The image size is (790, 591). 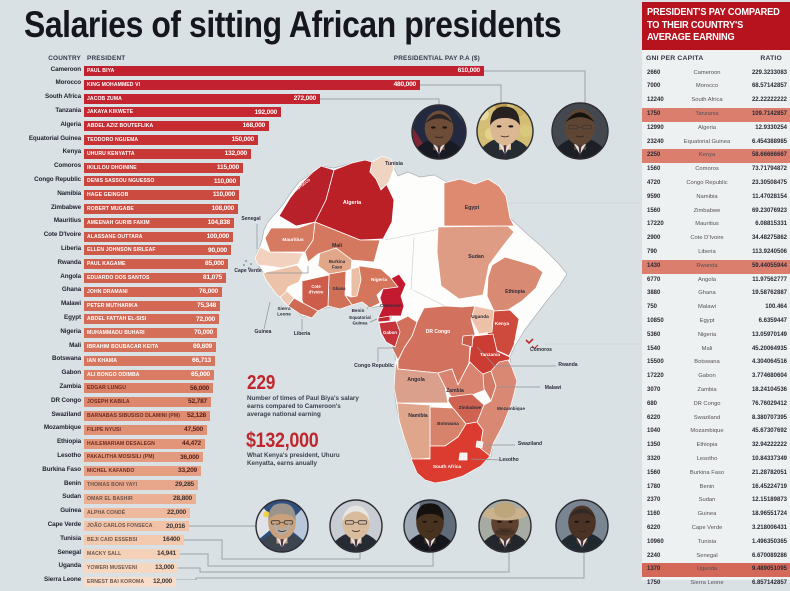 I want to click on svg-text: Malawi, so click(x=553, y=388).